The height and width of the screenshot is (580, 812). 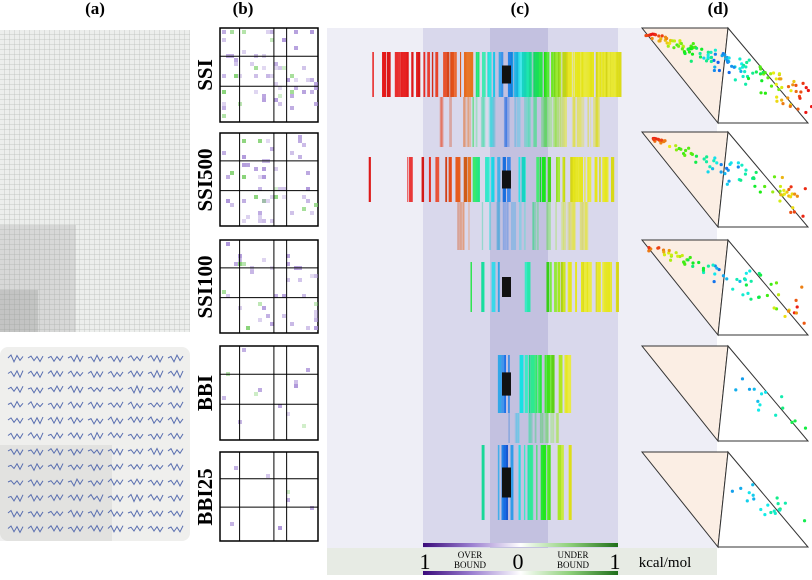 I want to click on row-label: BBI25, so click(x=205, y=496).